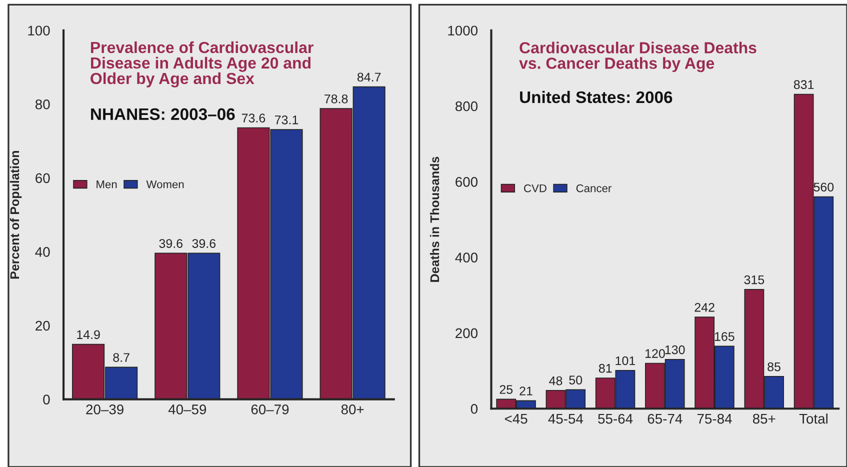 Image resolution: width=847 pixels, height=467 pixels. Describe the element at coordinates (16, 215) in the screenshot. I see `y-axis-title: Percent of Population` at that location.